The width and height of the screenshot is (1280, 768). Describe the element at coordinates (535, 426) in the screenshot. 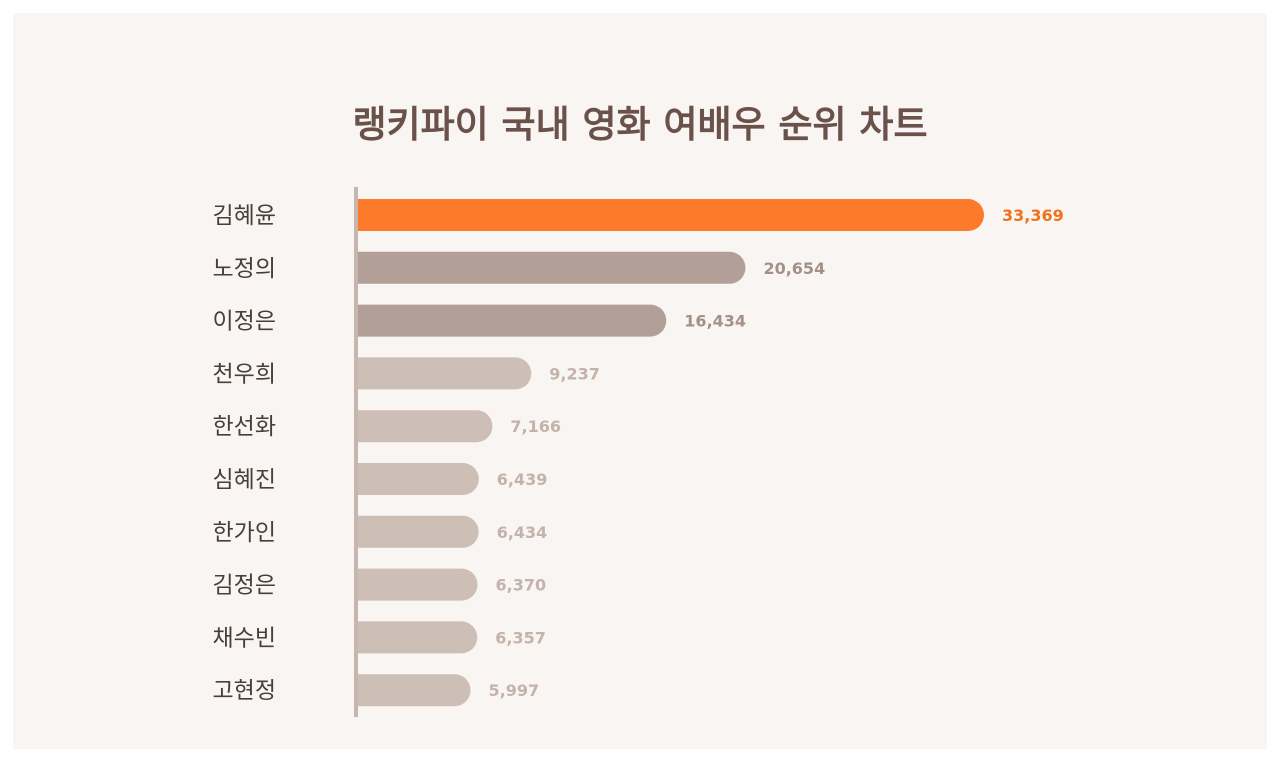

I see `value-label: 7,166` at that location.